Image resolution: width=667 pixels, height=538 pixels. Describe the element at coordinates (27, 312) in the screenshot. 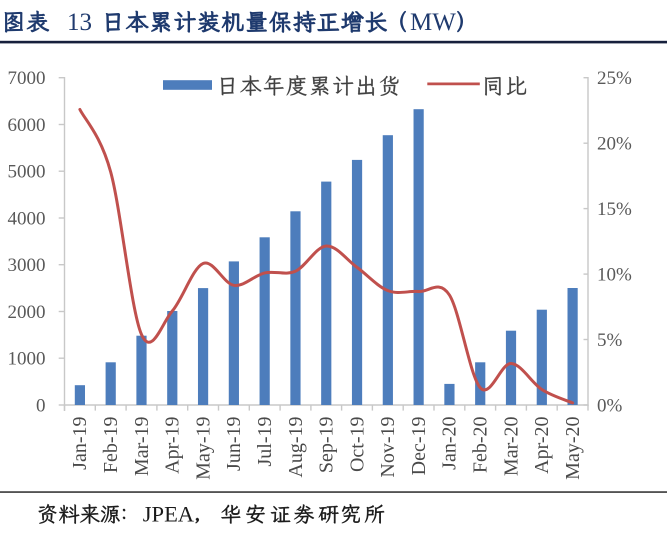

I see `svg-text: 2000` at that location.